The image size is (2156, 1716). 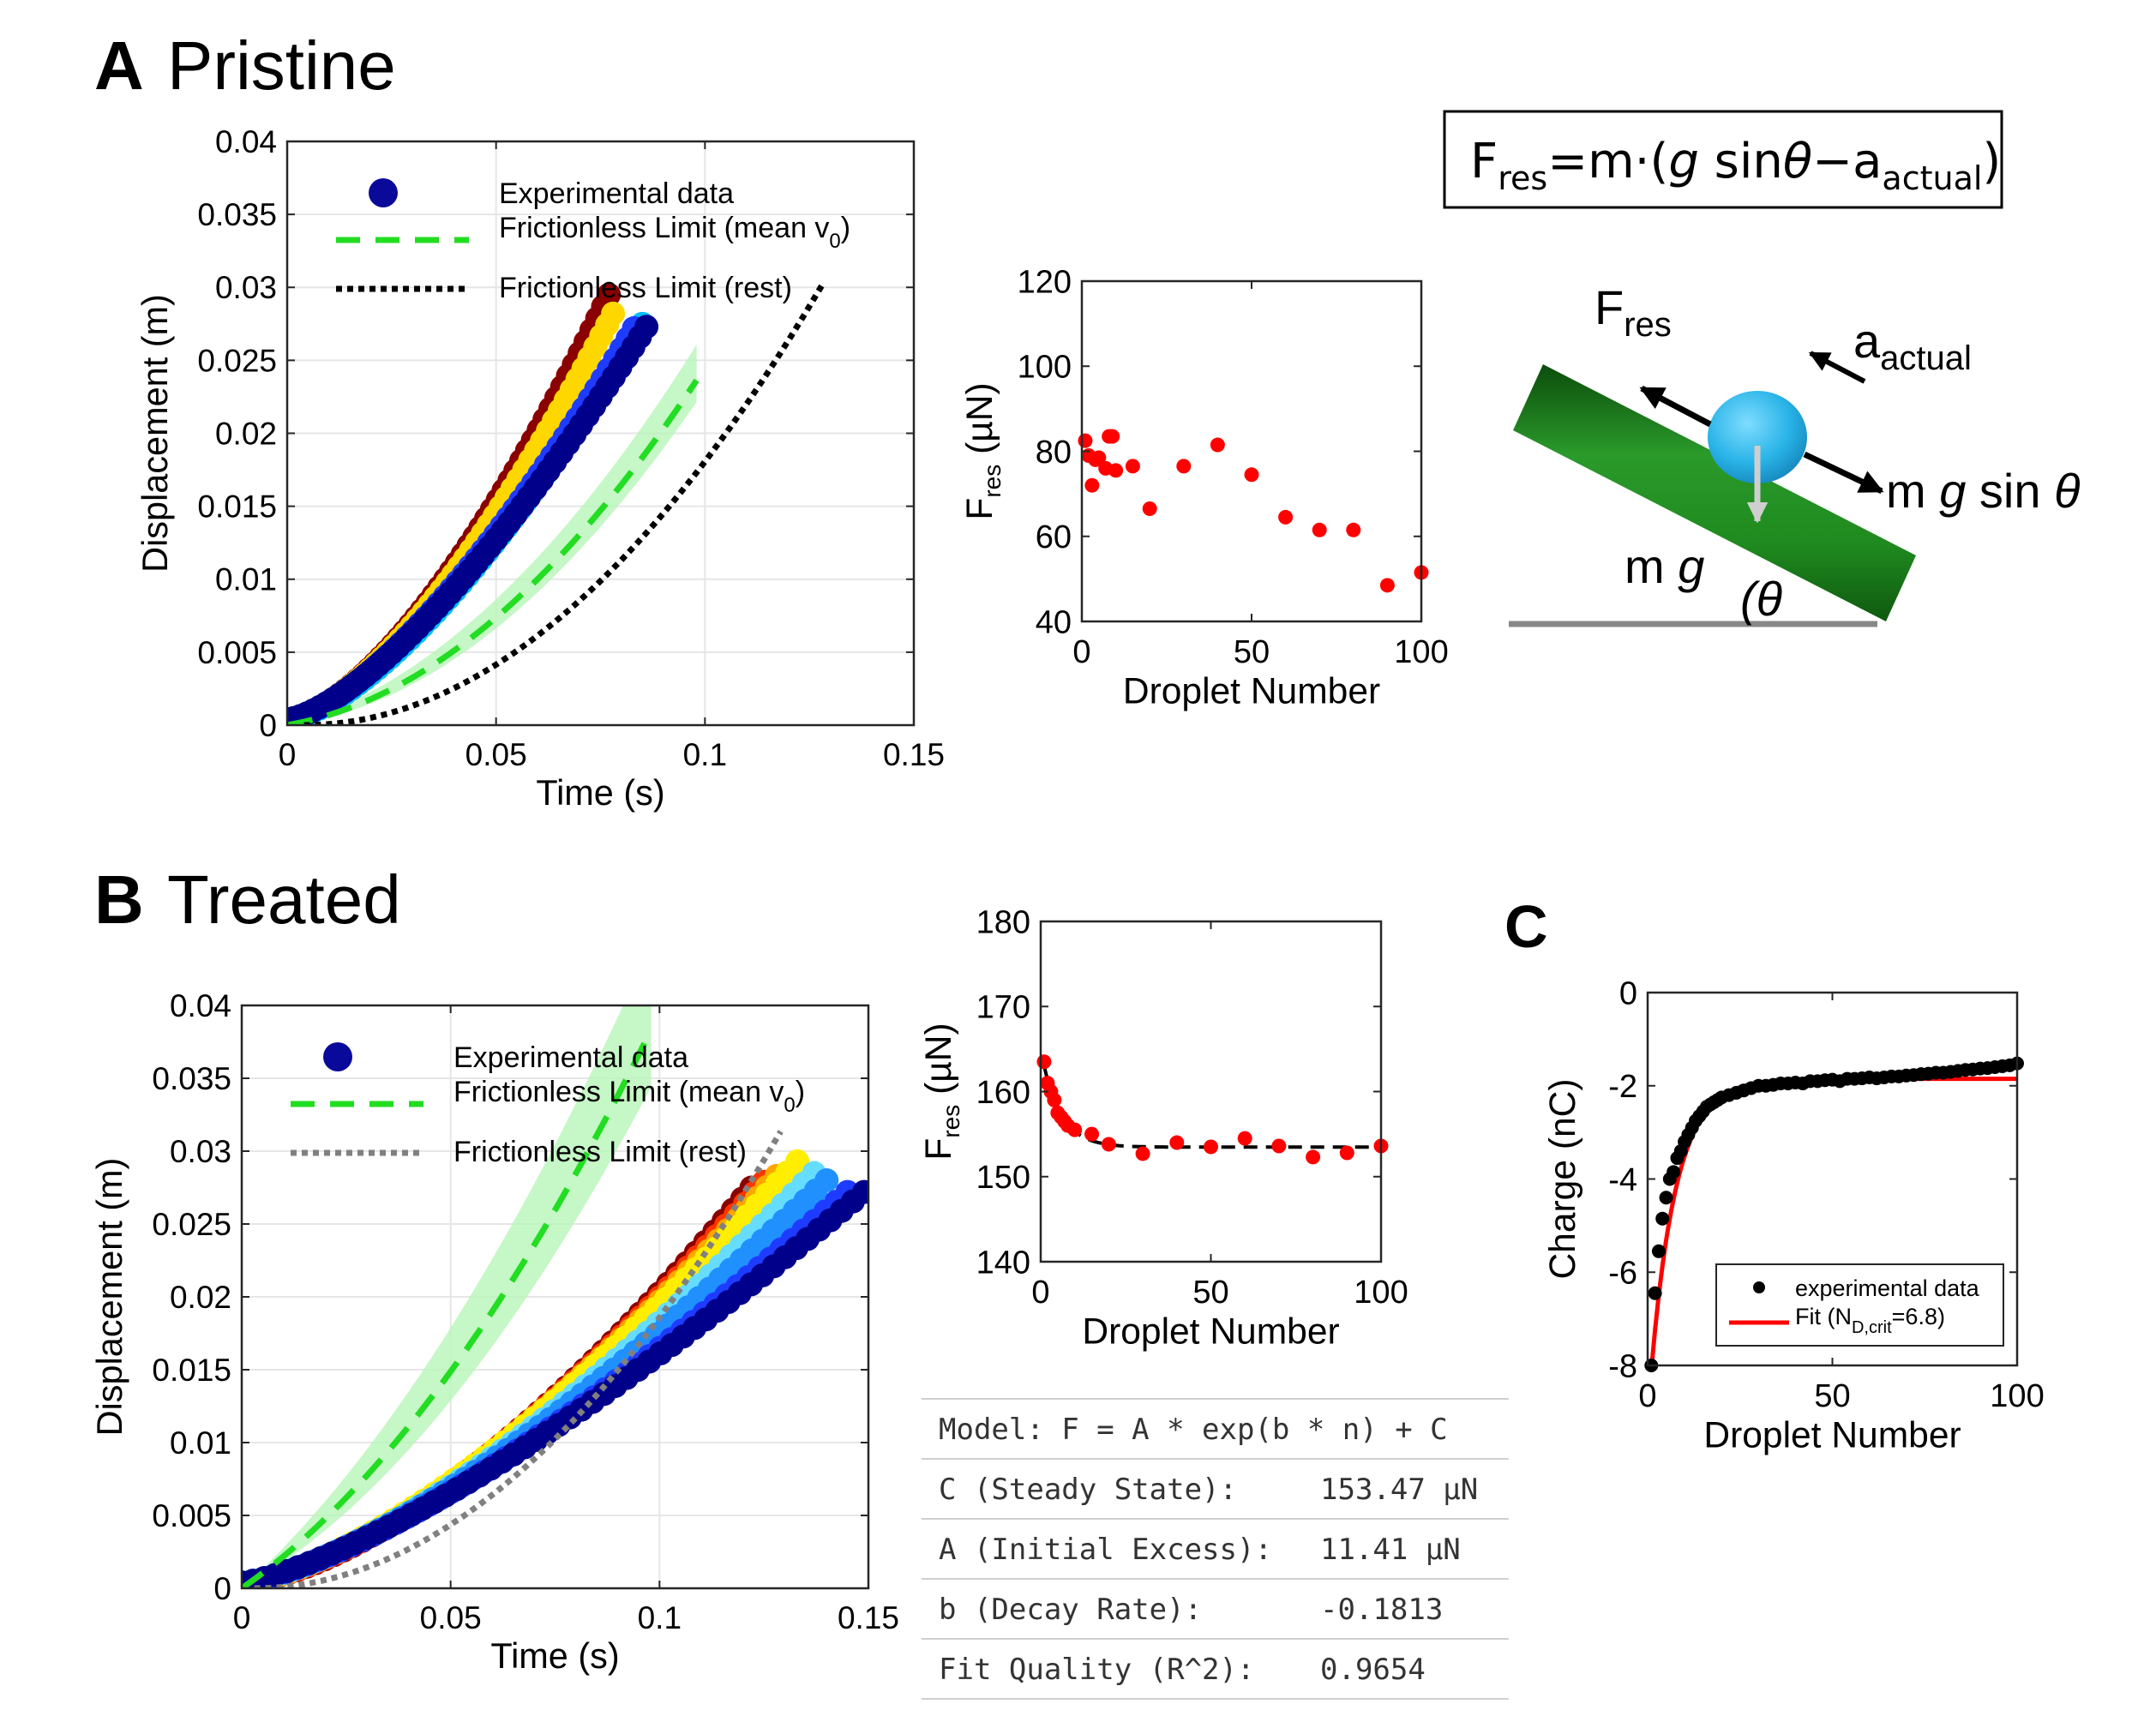 I want to click on acceleration-arrow, so click(x=1837, y=367).